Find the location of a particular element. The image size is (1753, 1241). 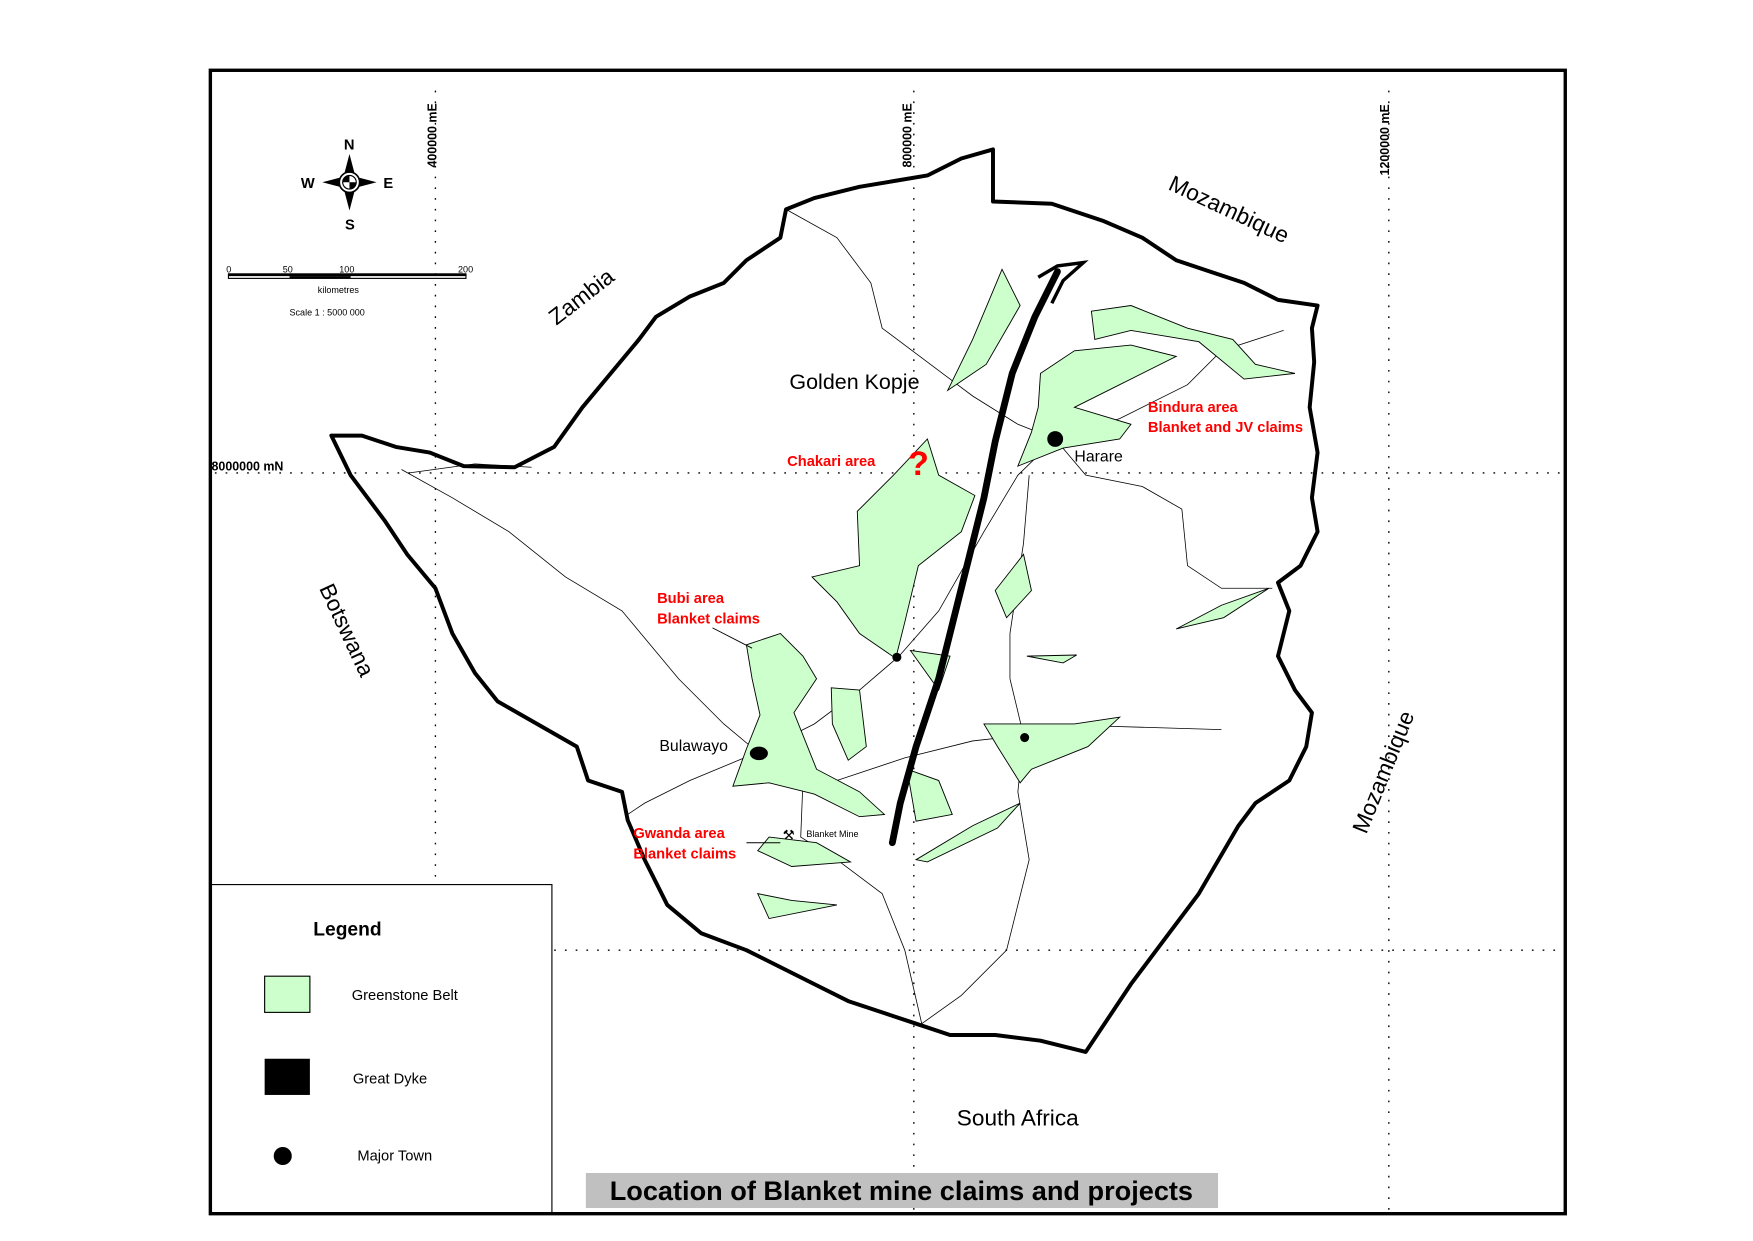

project-label-gwanda-claims: Blanket claims is located at coordinates (684, 855).